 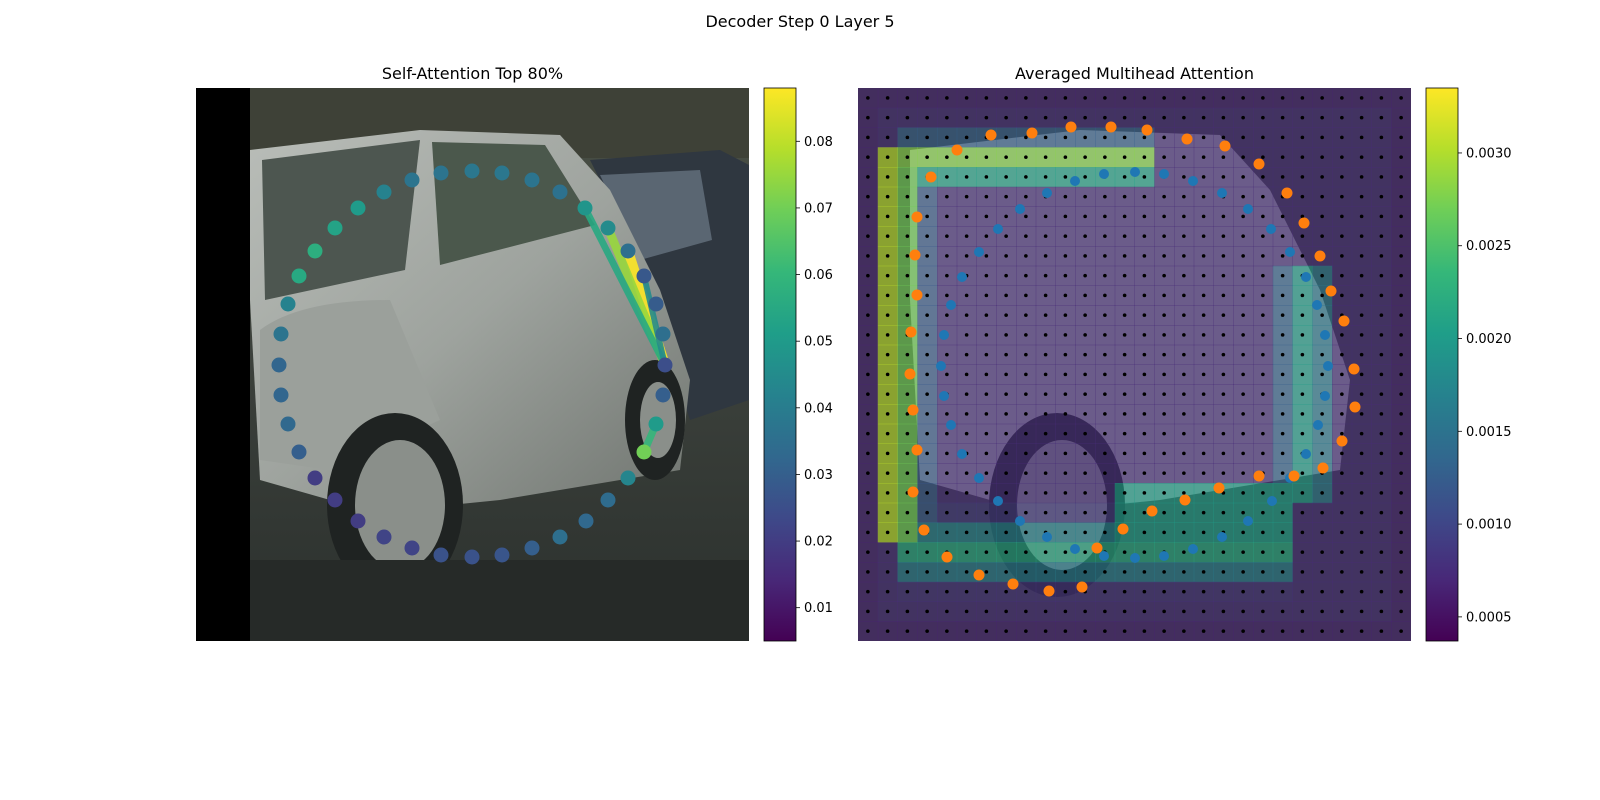 What do you see at coordinates (818, 275) in the screenshot?
I see `colorbar-tick-label: 0.06` at bounding box center [818, 275].